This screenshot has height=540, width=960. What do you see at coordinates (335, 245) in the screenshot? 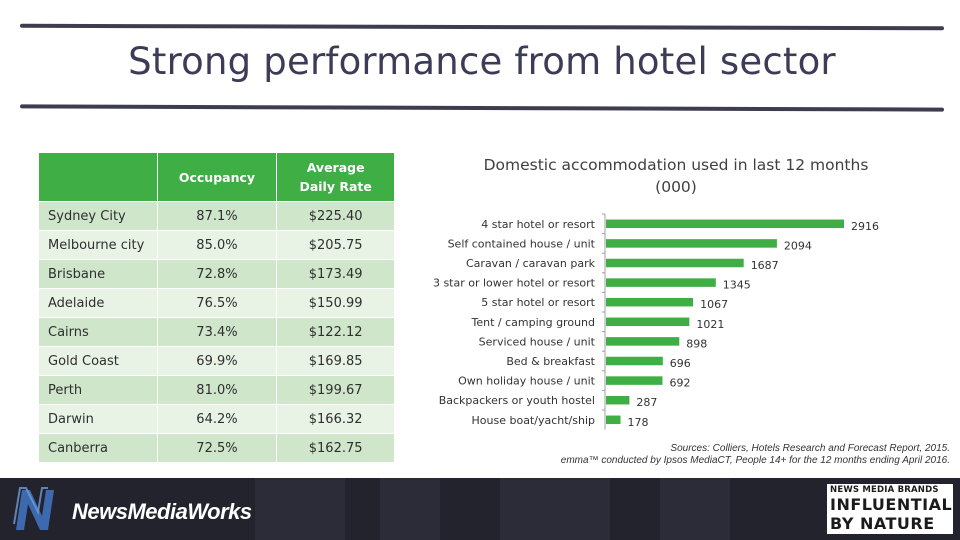
I see `table-cell-adr: $205.75` at bounding box center [335, 245].